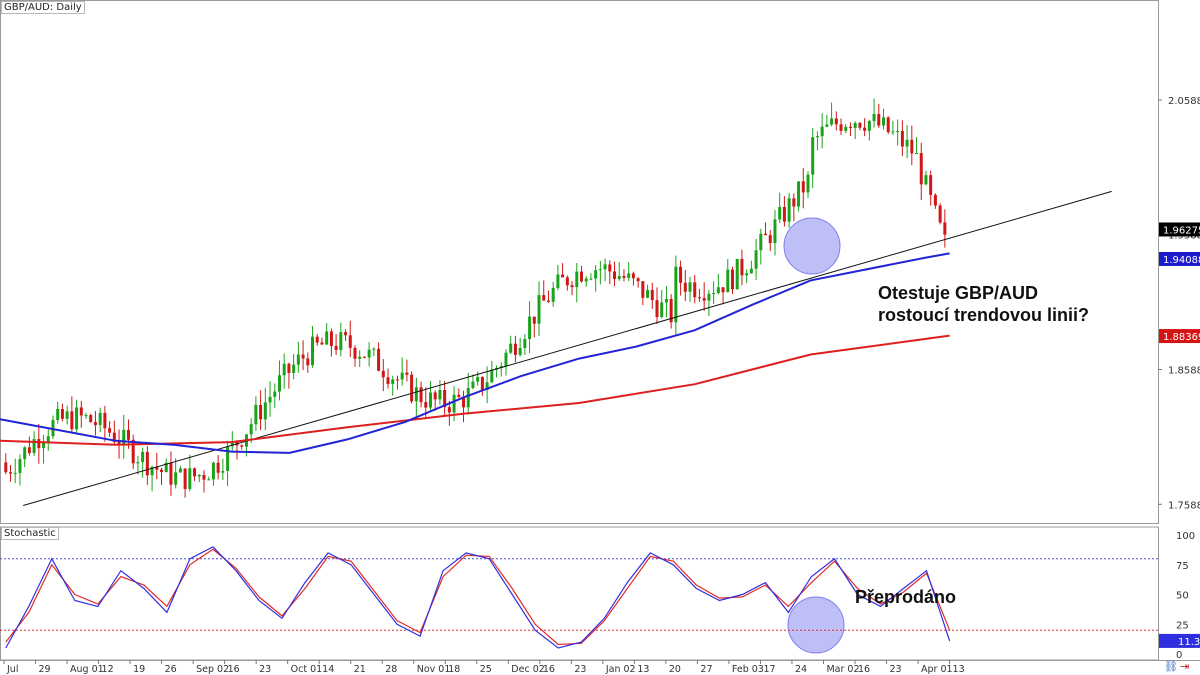  I want to click on price-tick-label: 1.75888, so click(1184, 505).